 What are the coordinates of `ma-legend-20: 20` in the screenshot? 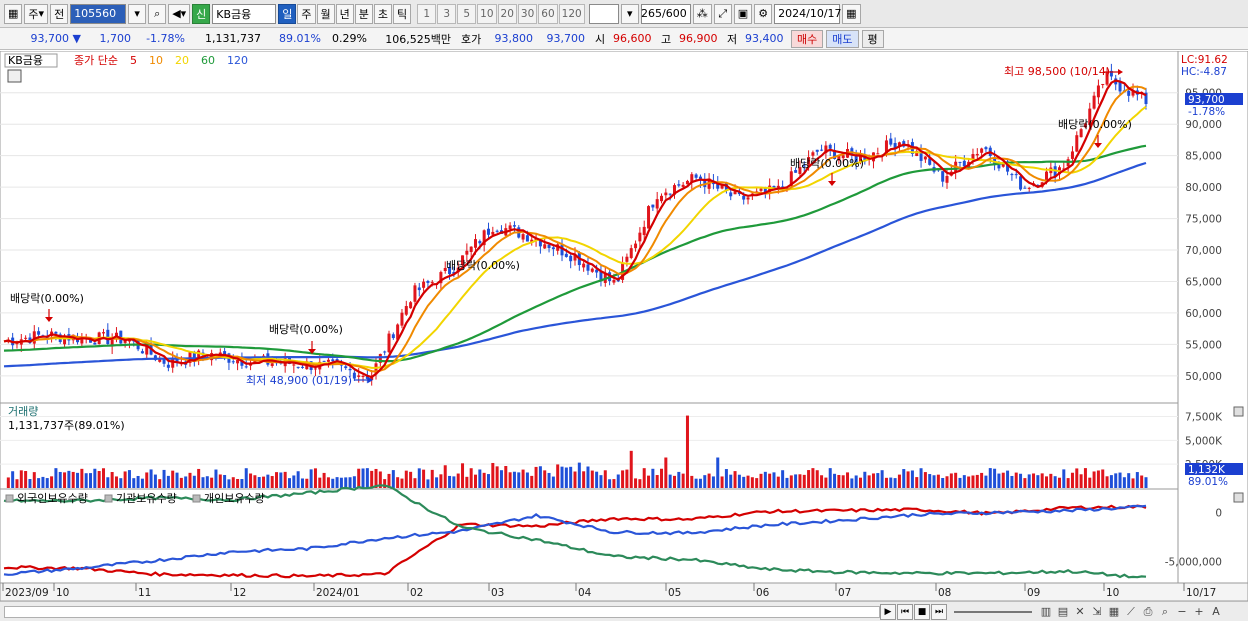 It's located at (182, 60).